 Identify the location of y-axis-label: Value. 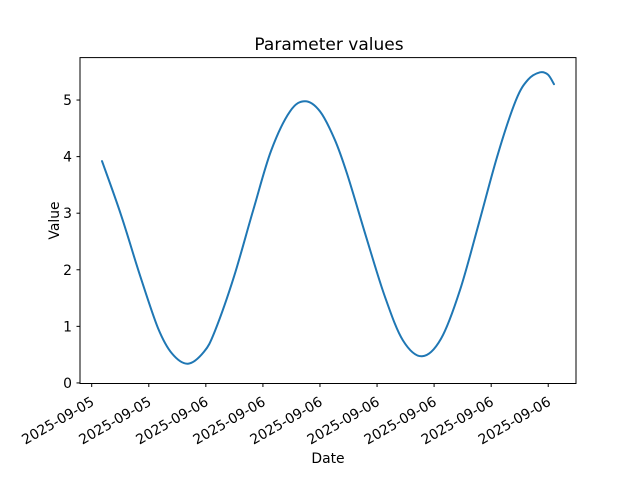
(55, 220).